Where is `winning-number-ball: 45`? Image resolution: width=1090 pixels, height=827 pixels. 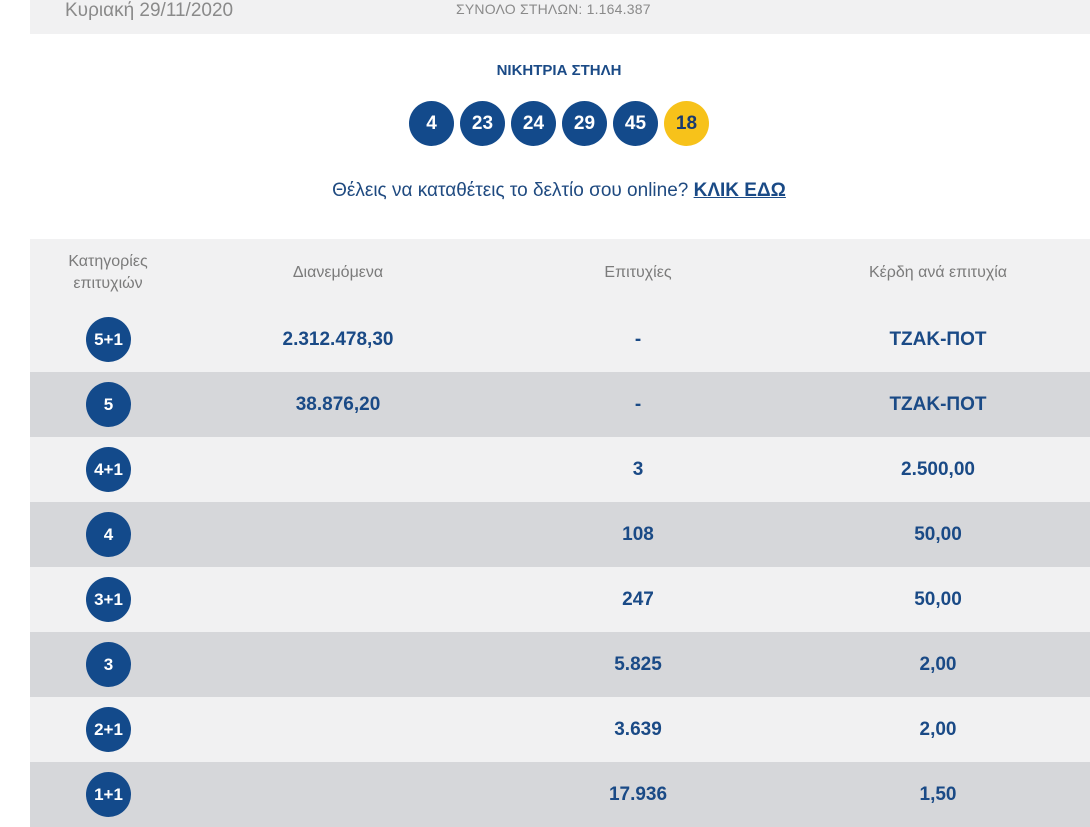
winning-number-ball: 45 is located at coordinates (635, 123).